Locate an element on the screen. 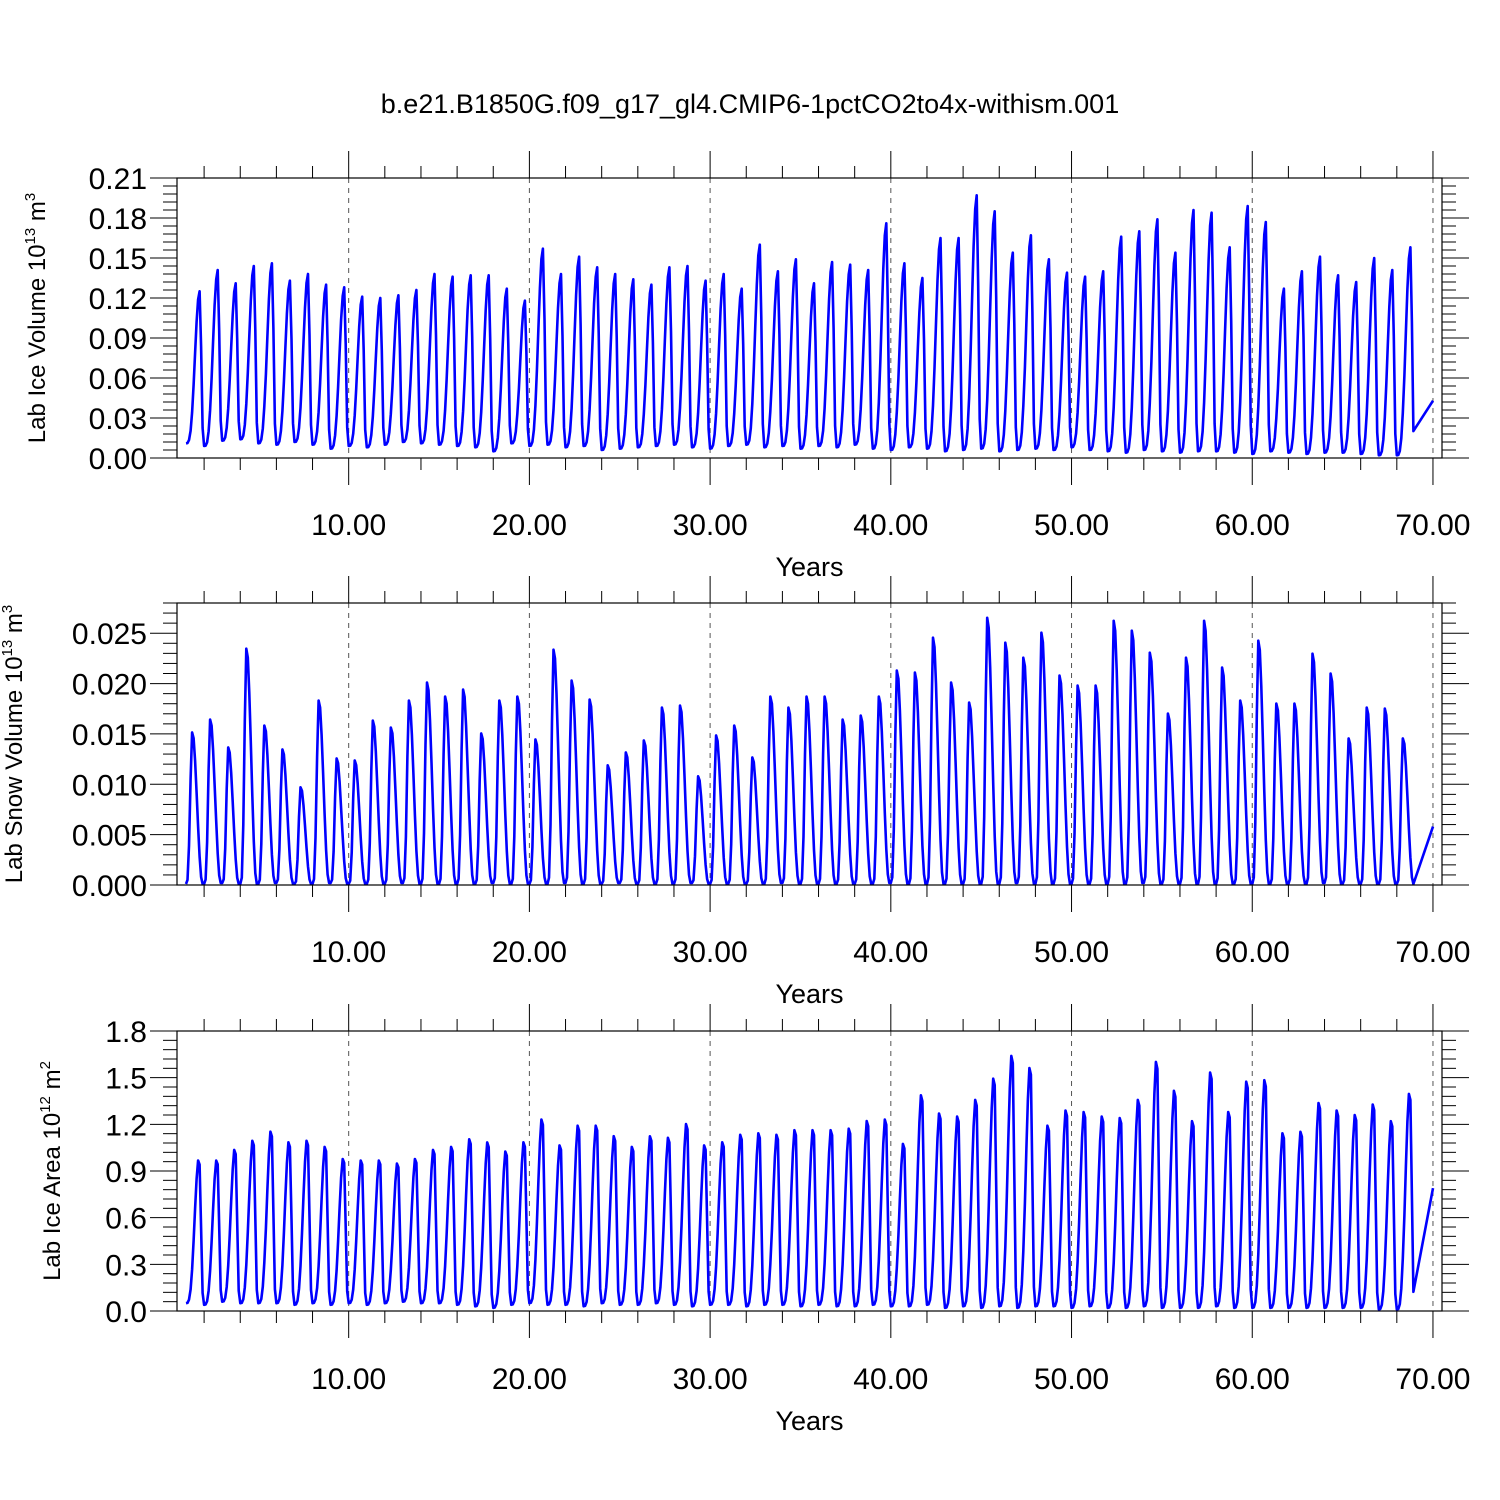 Image resolution: width=1500 pixels, height=1500 pixels. y-tick-label: 0.010 is located at coordinates (109, 785).